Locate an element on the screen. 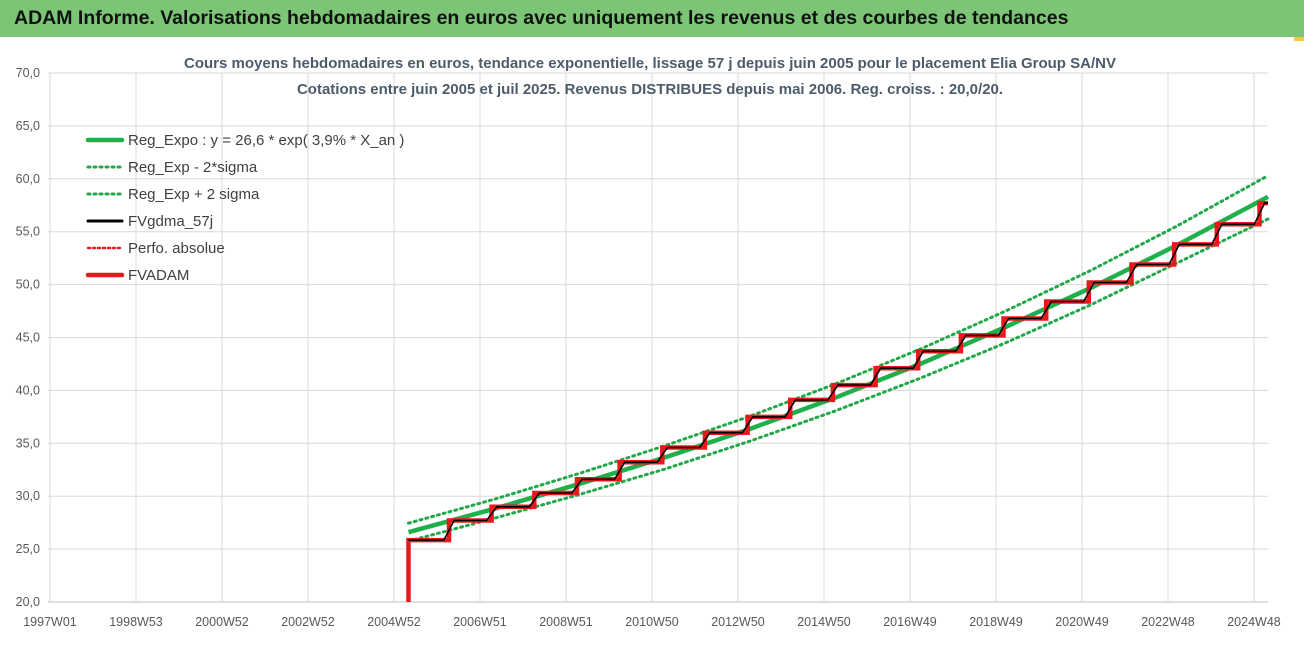 The height and width of the screenshot is (652, 1304). x-tick-label: 2002W52 is located at coordinates (308, 622).